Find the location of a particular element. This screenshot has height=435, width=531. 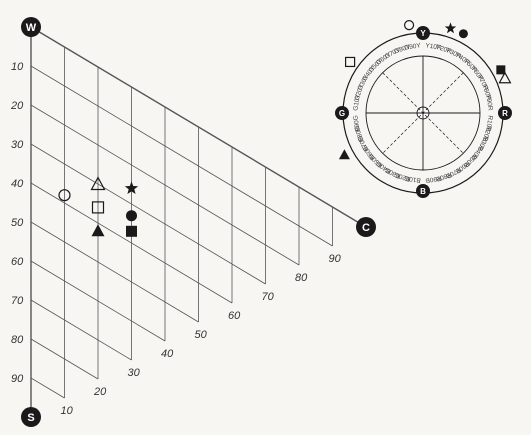

hue-label: R90B is located at coordinates (433, 178).